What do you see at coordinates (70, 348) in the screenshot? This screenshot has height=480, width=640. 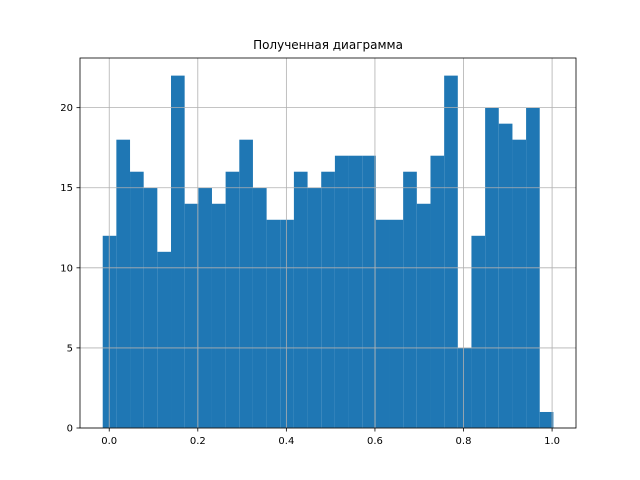 I see `y-tick-label: 5` at bounding box center [70, 348].